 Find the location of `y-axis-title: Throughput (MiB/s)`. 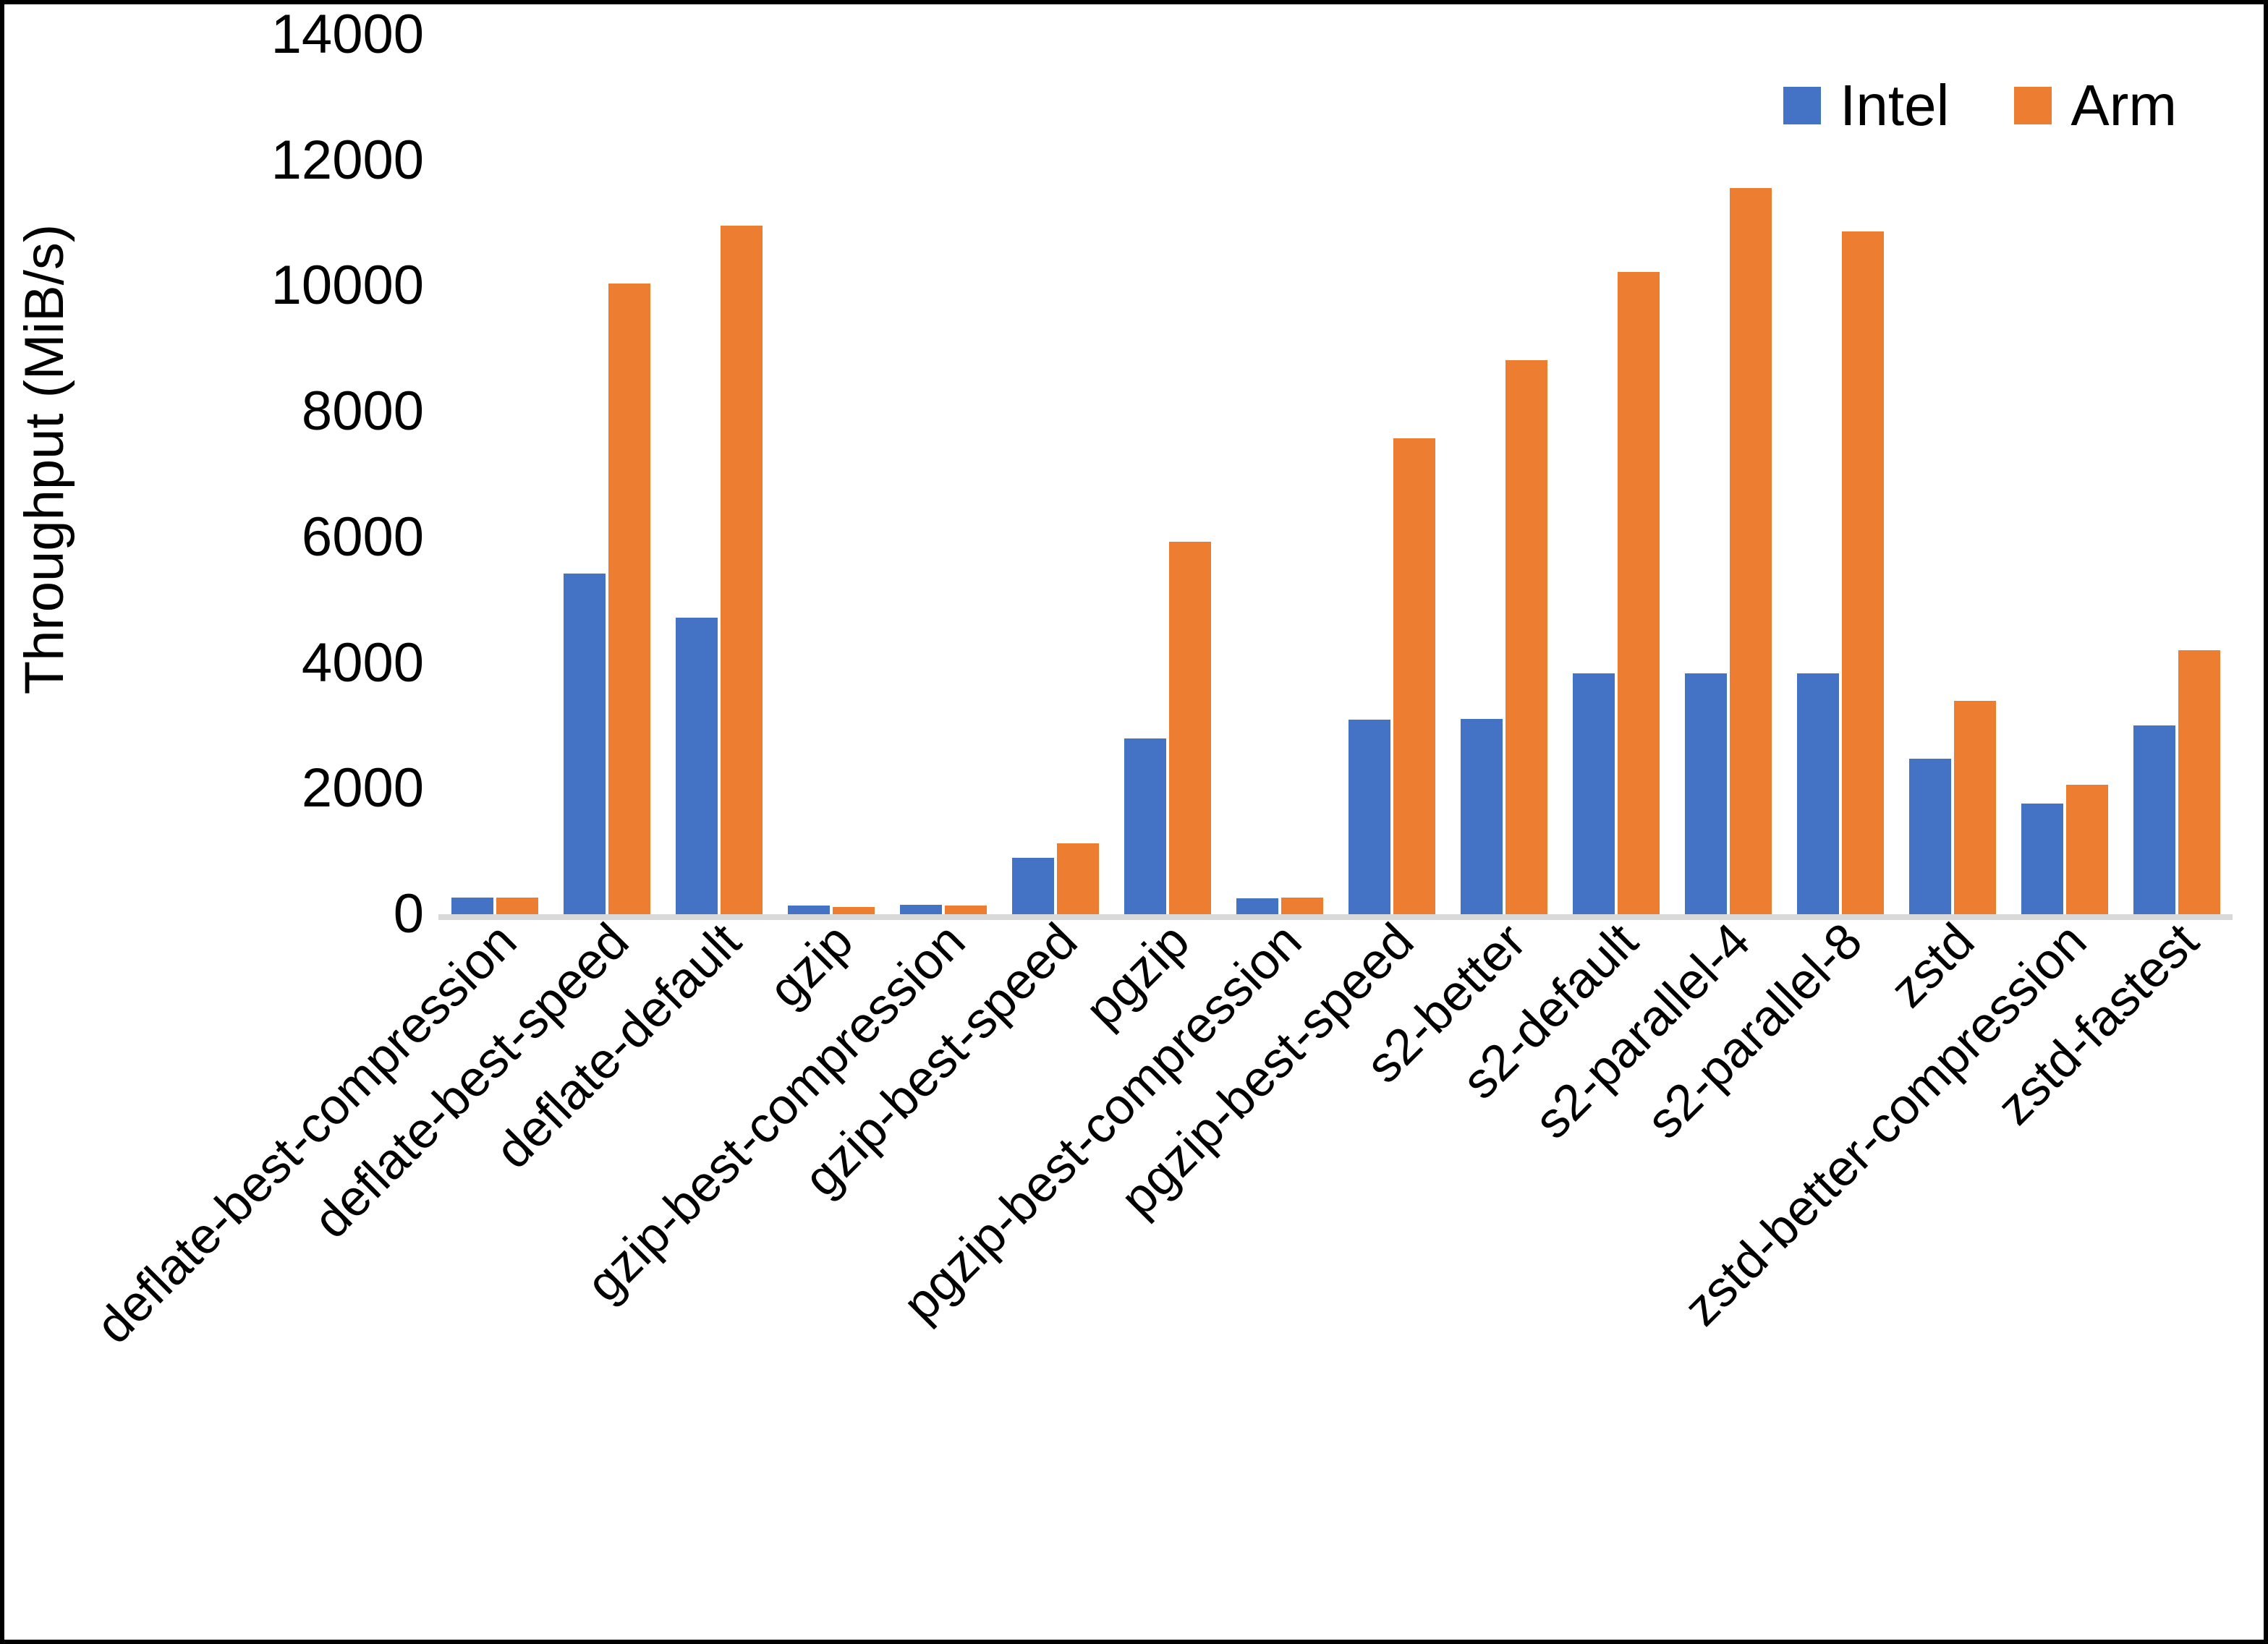

y-axis-title: Throughput (MiB/s) is located at coordinates (44, 459).